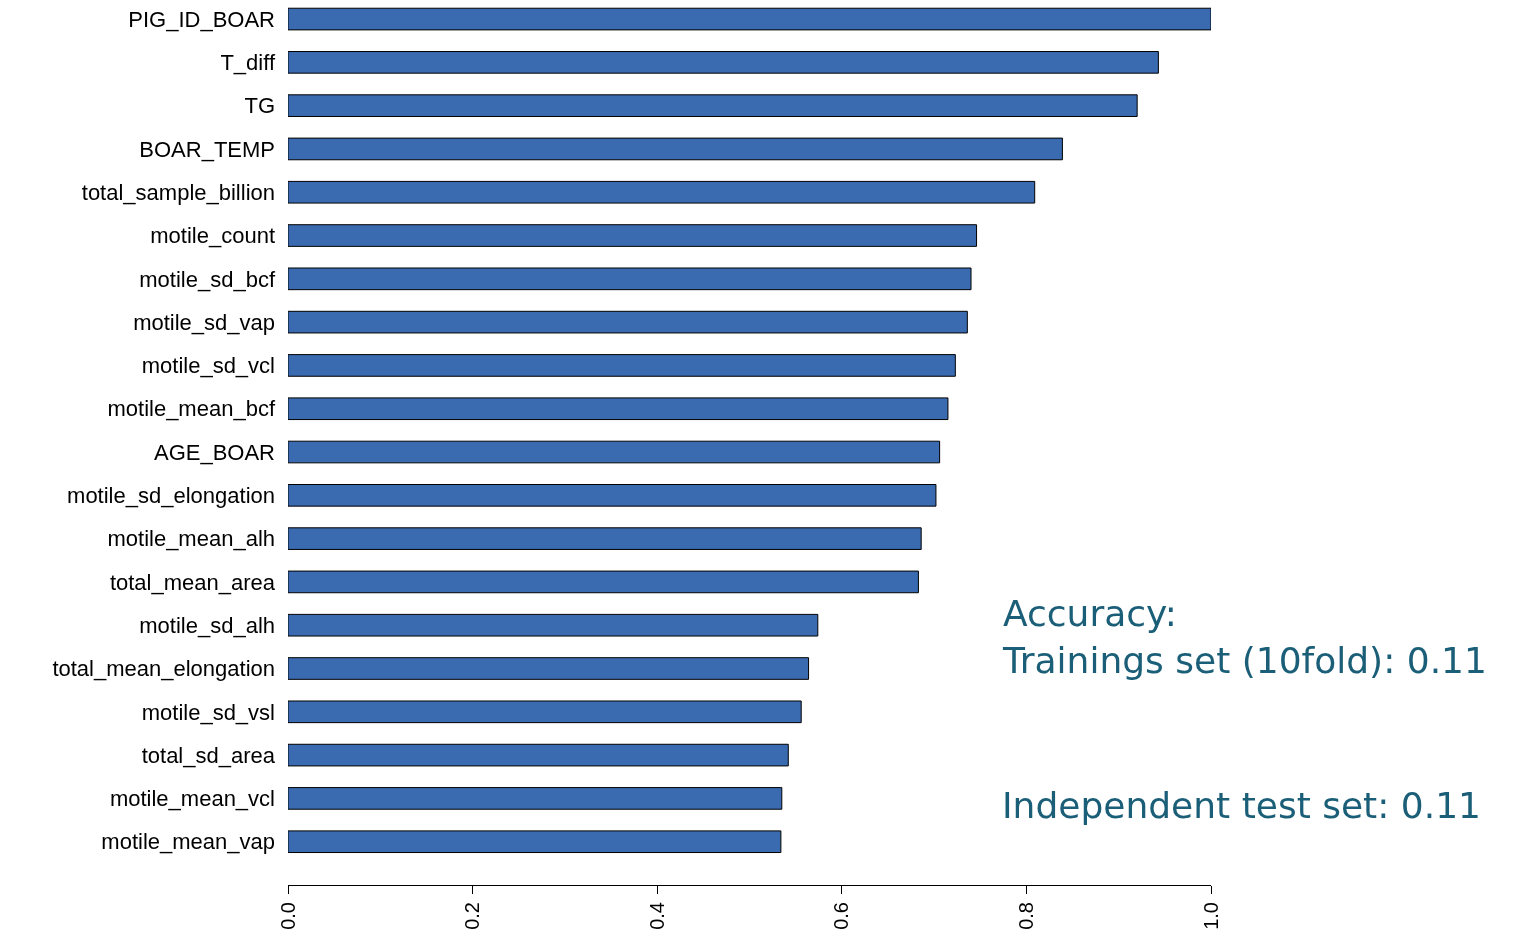 The image size is (1516, 947). I want to click on y-tick-label: T_diff, so click(248, 63).